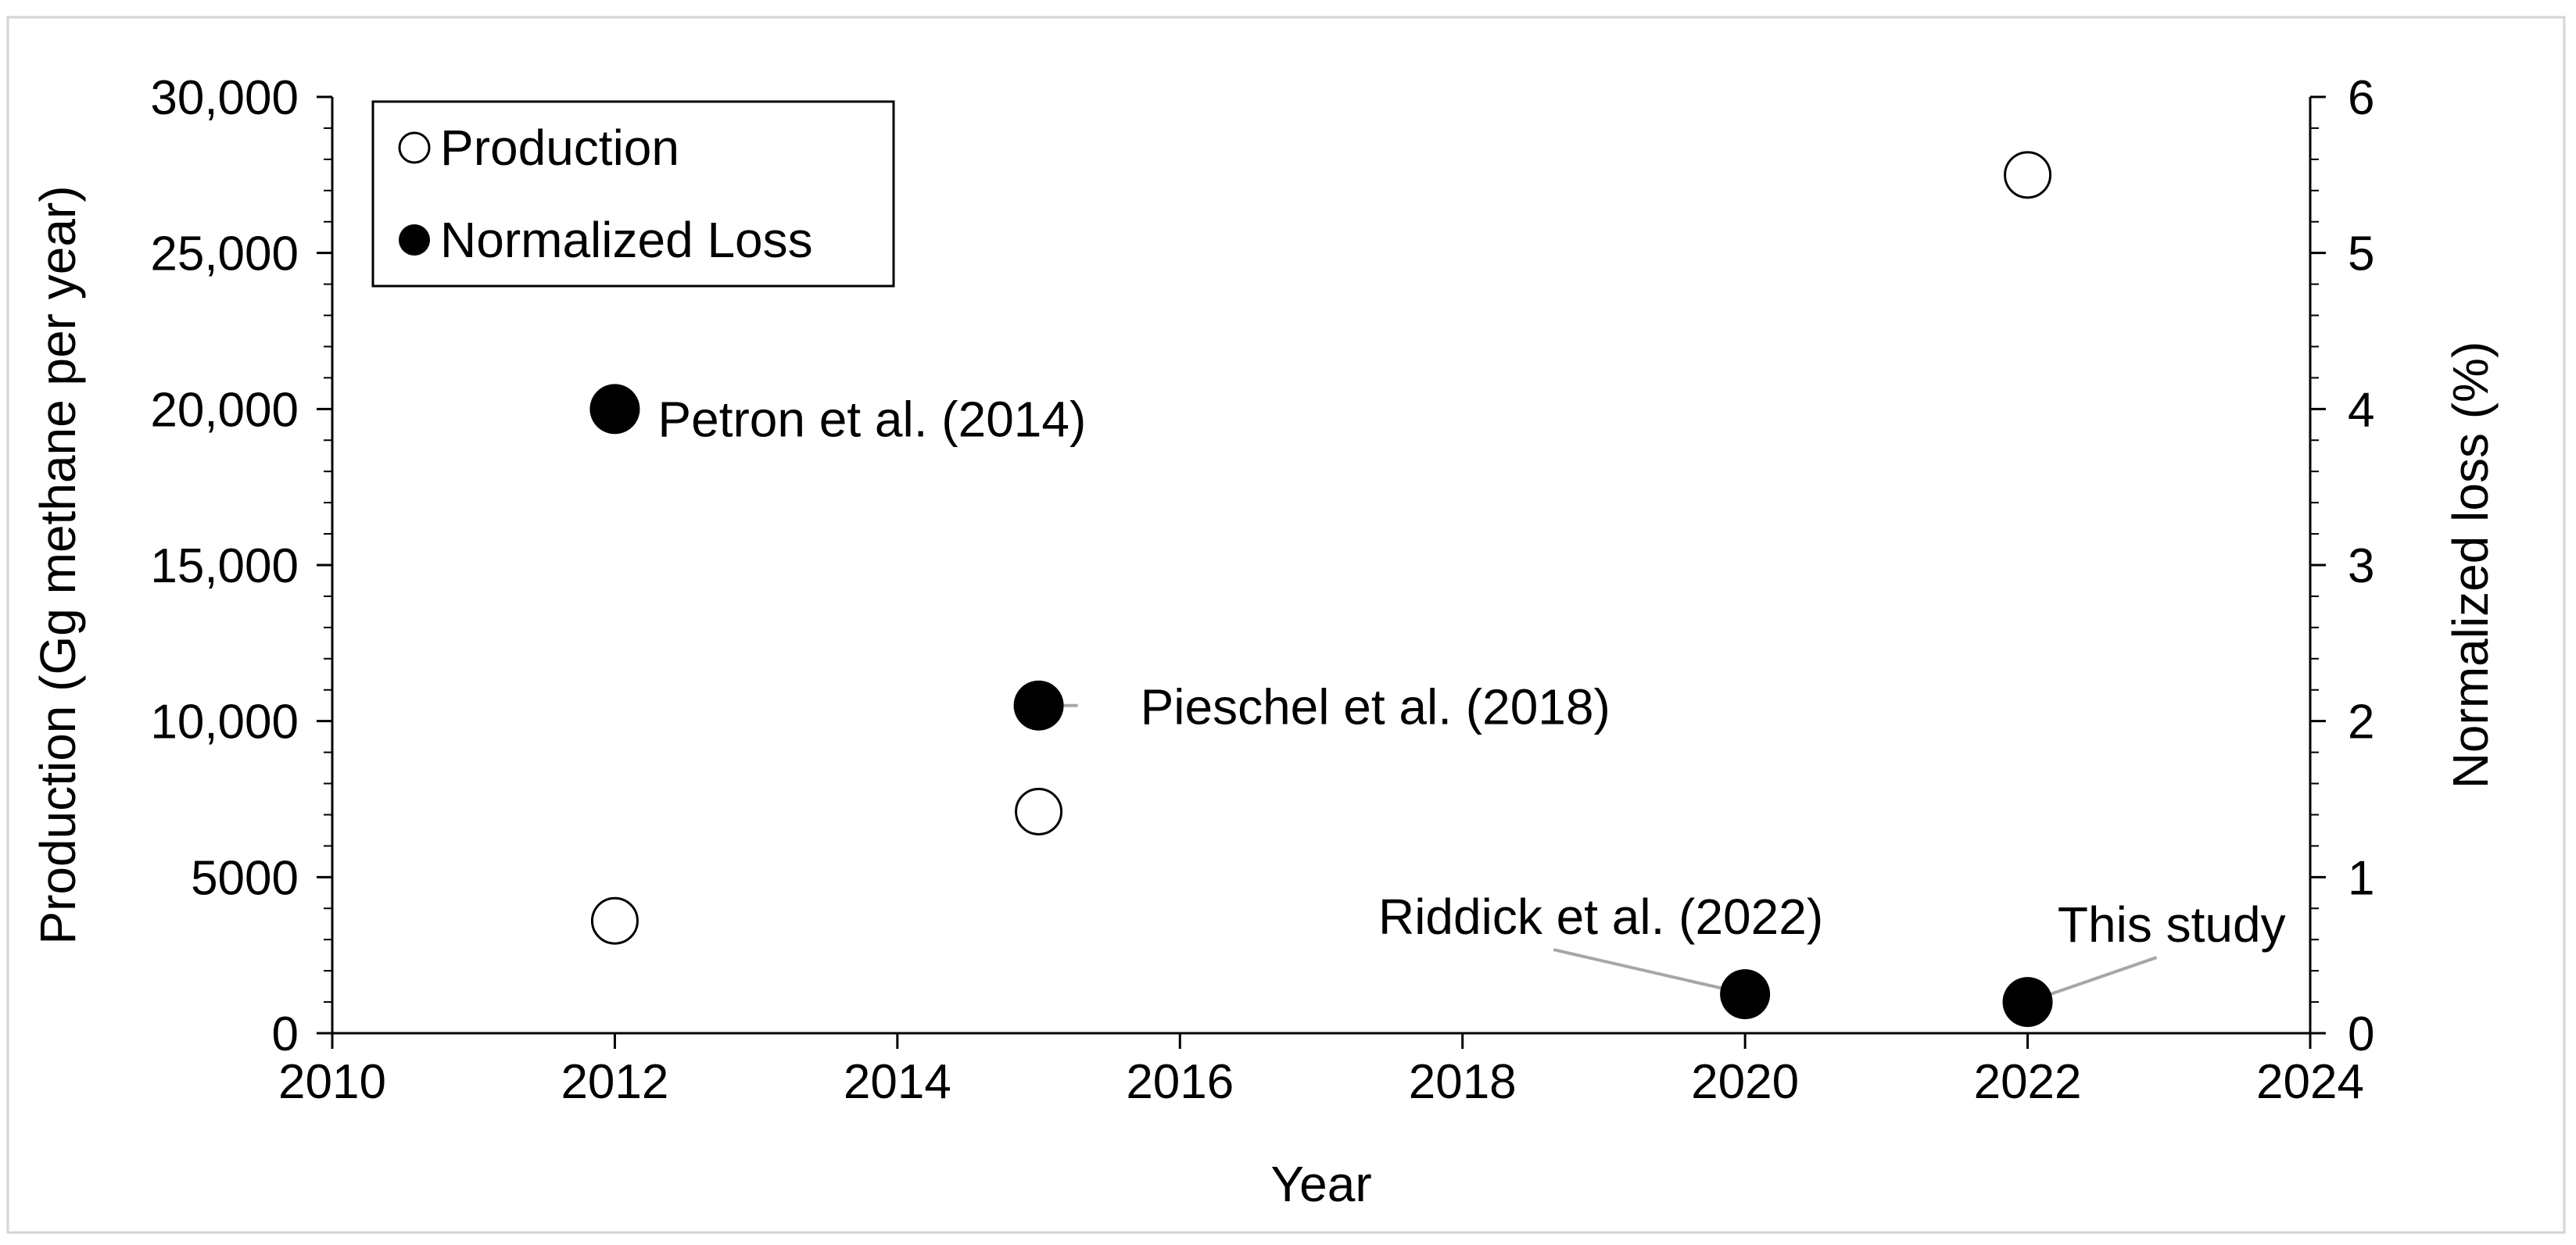  Describe the element at coordinates (1320, 1184) in the screenshot. I see `x-axis-title: Year` at that location.